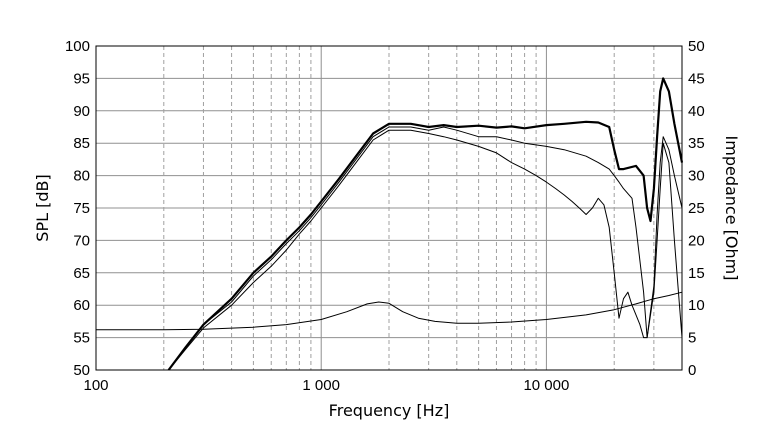  I want to click on y2-tick-label: 10, so click(696, 305).